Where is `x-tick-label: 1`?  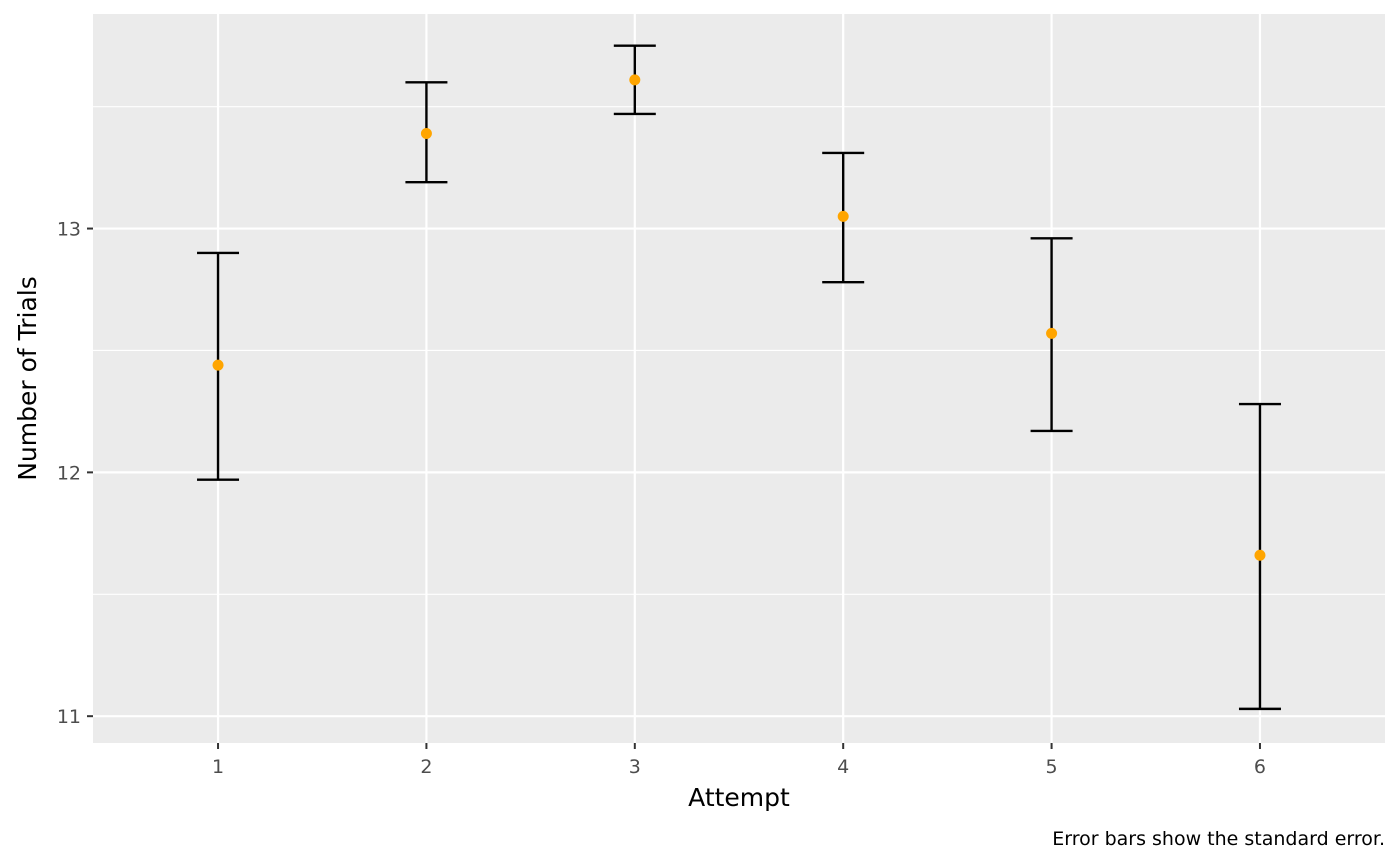
x-tick-label: 1 is located at coordinates (218, 767).